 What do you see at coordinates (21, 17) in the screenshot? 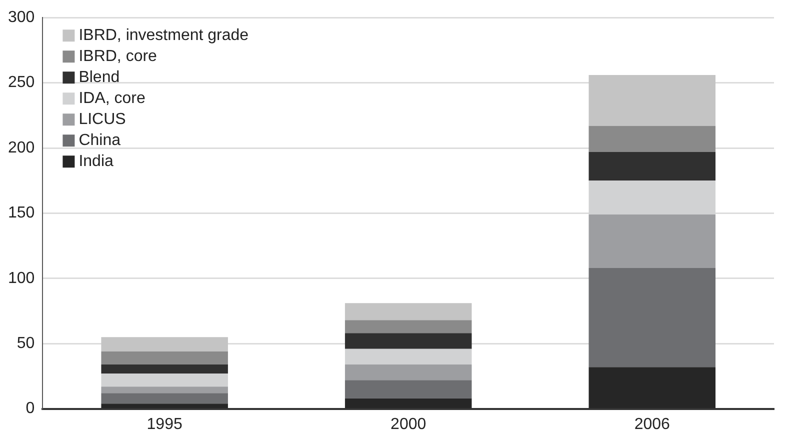
I see `y-tick-label: 300` at bounding box center [21, 17].